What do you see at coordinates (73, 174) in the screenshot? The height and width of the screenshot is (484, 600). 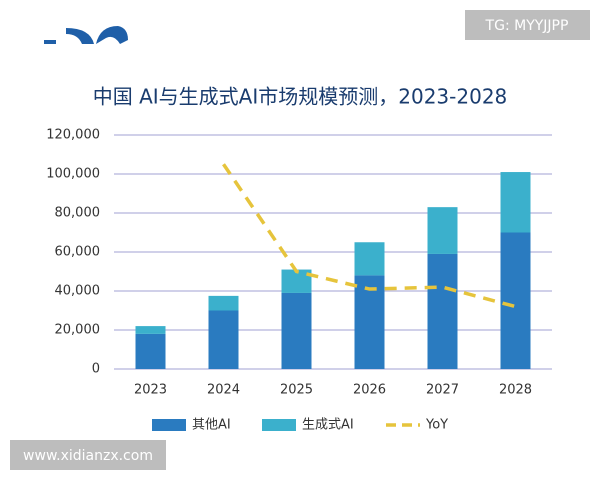 I see `y-tick-label: 100,000` at bounding box center [73, 174].